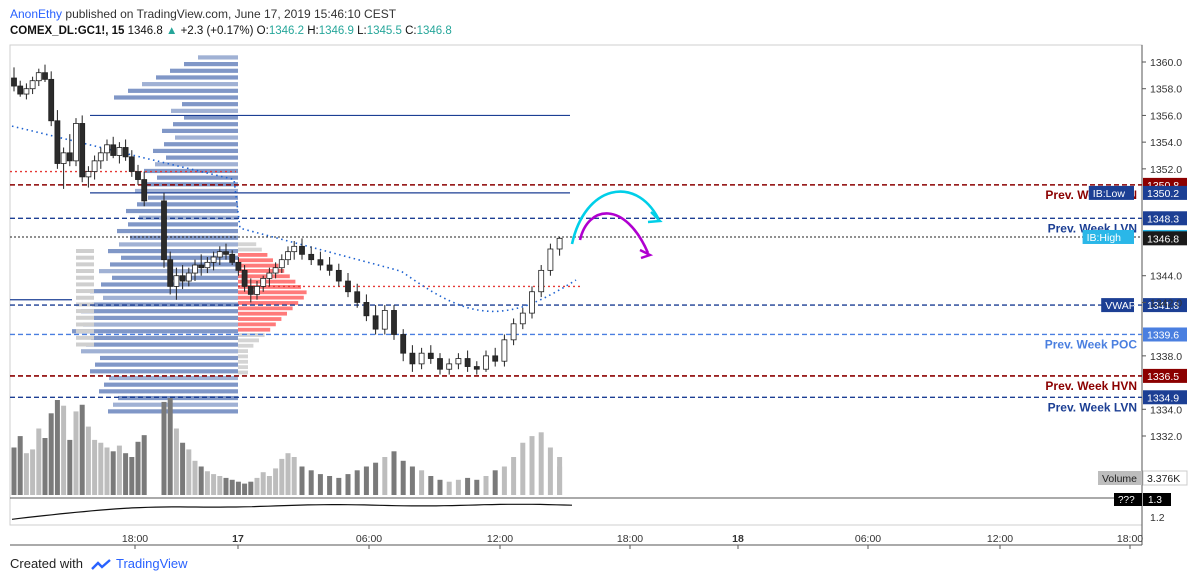 The height and width of the screenshot is (586, 1200). I want to click on price-badge-text: 1348.3, so click(1163, 219).